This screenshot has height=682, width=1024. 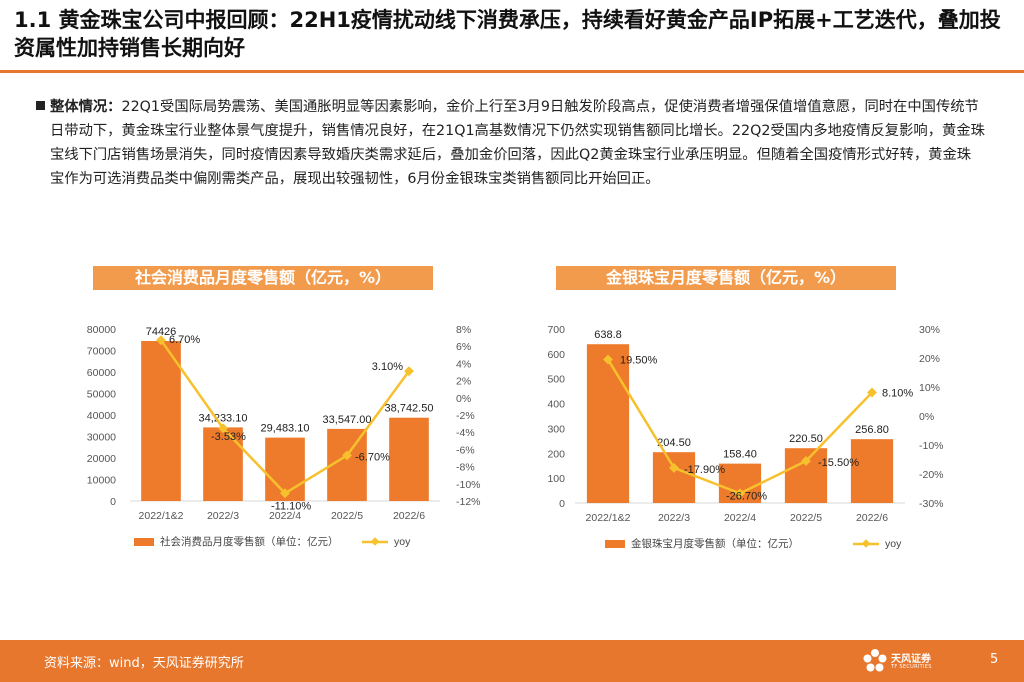 I want to click on y-tick-label: 400, so click(x=556, y=405).